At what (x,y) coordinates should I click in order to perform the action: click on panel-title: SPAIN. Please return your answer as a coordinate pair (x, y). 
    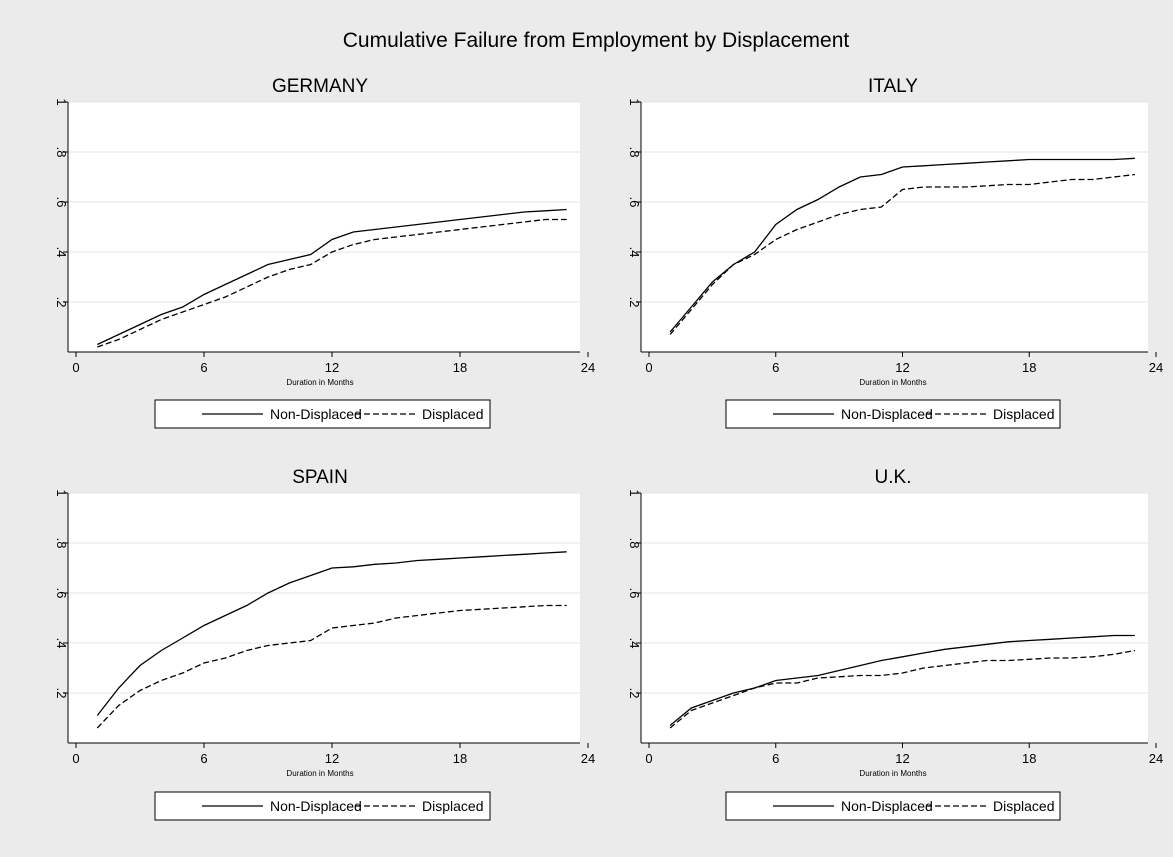
    Looking at the image, I should click on (320, 477).